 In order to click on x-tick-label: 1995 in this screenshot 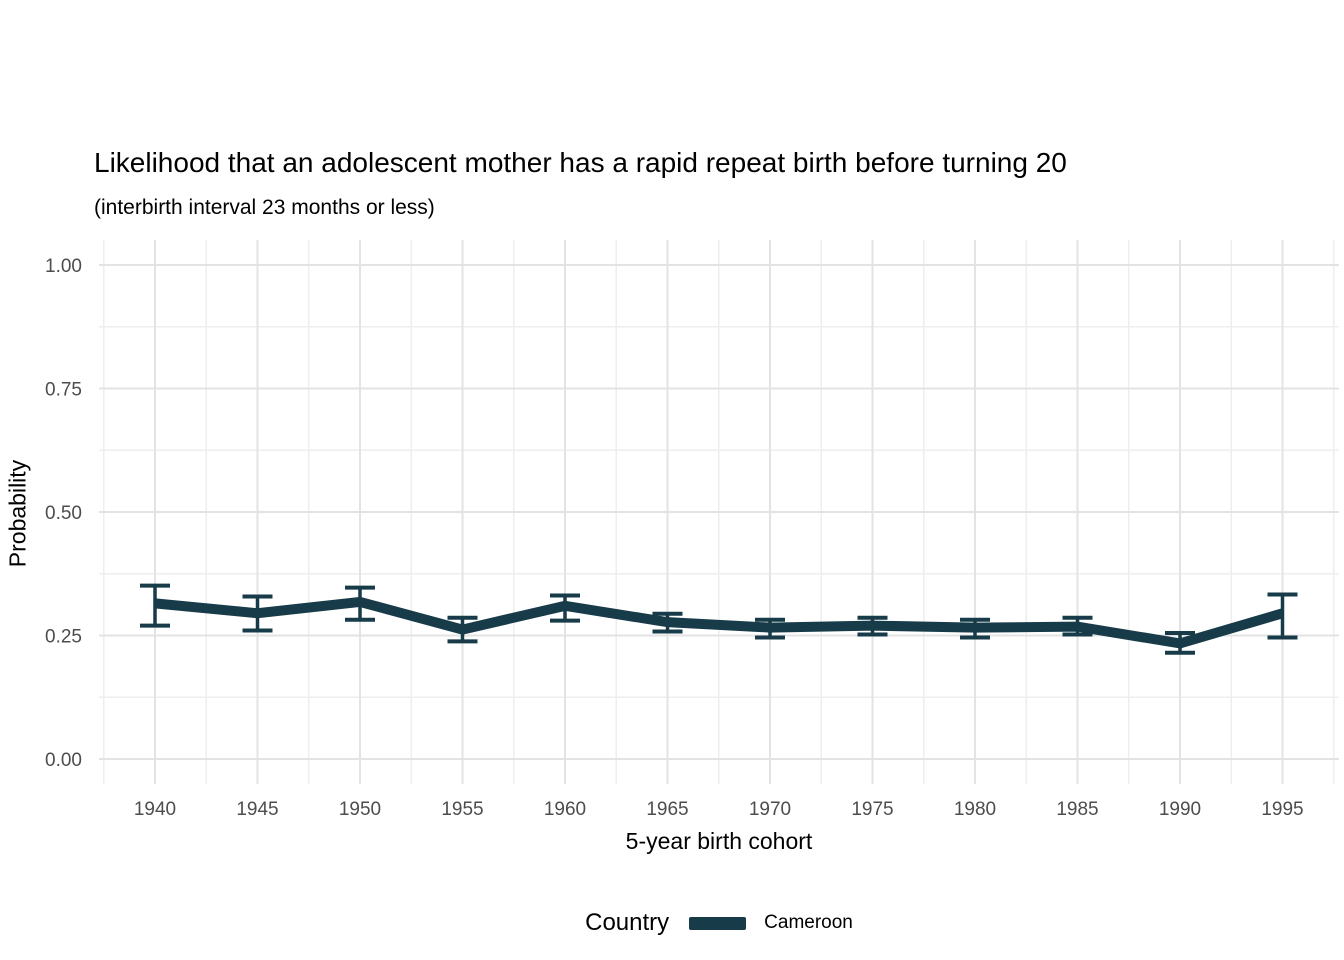, I will do `click(1282, 809)`.